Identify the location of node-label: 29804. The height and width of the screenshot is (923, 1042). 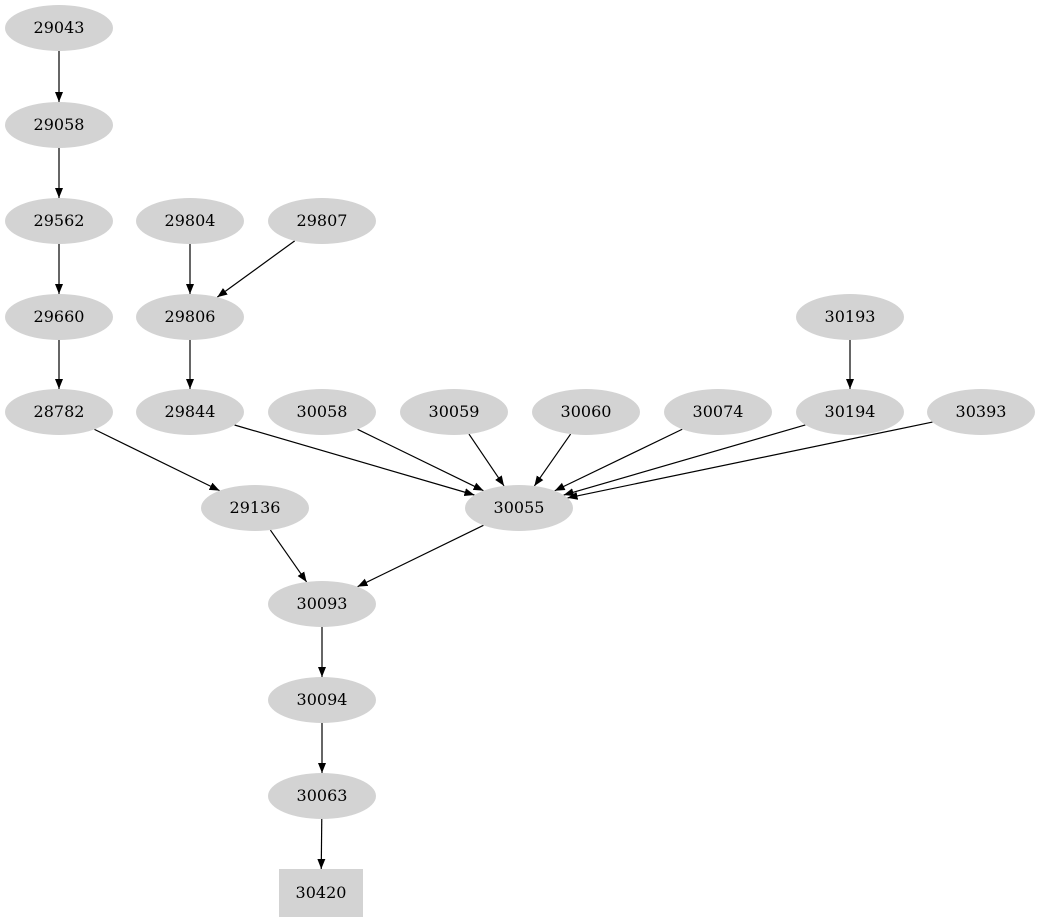
(190, 220).